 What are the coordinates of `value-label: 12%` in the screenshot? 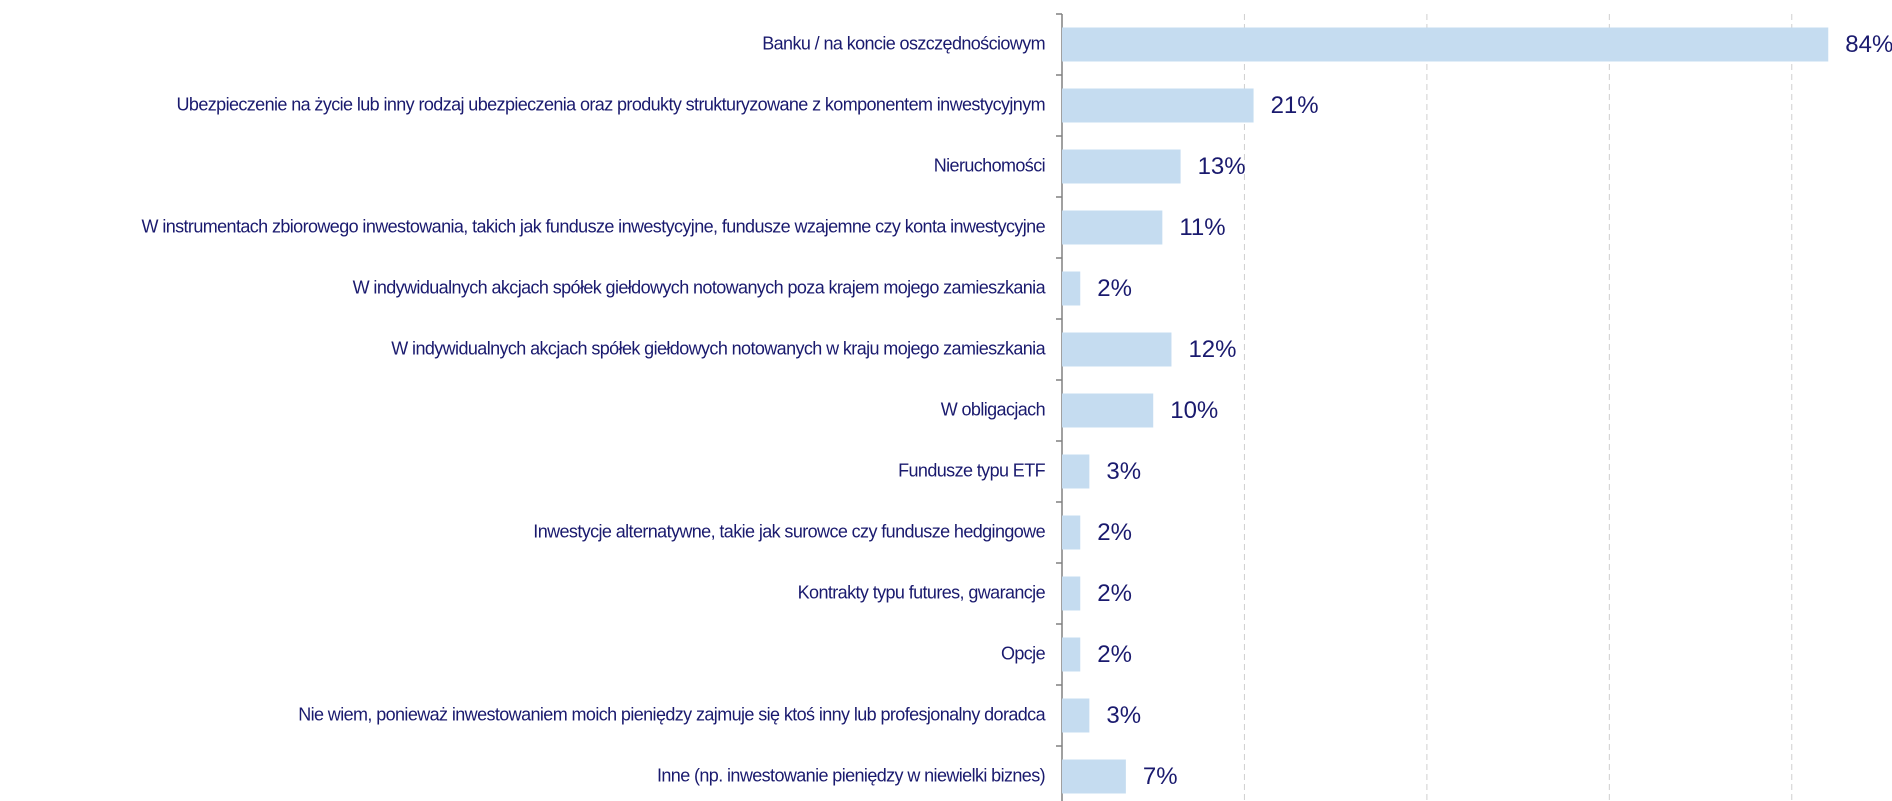 It's located at (1212, 349).